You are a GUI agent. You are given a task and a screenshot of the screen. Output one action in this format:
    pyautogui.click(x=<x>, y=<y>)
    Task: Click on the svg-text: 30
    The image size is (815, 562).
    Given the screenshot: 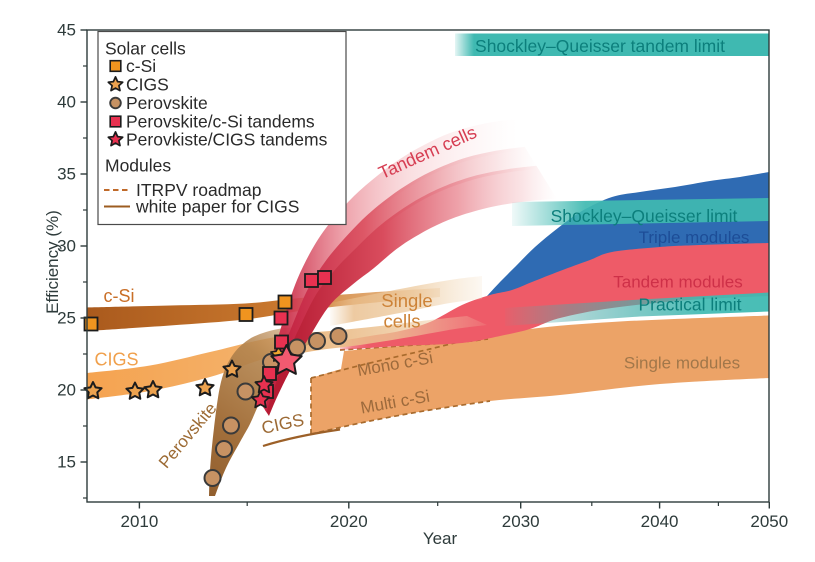 What is the action you would take?
    pyautogui.click(x=66, y=246)
    